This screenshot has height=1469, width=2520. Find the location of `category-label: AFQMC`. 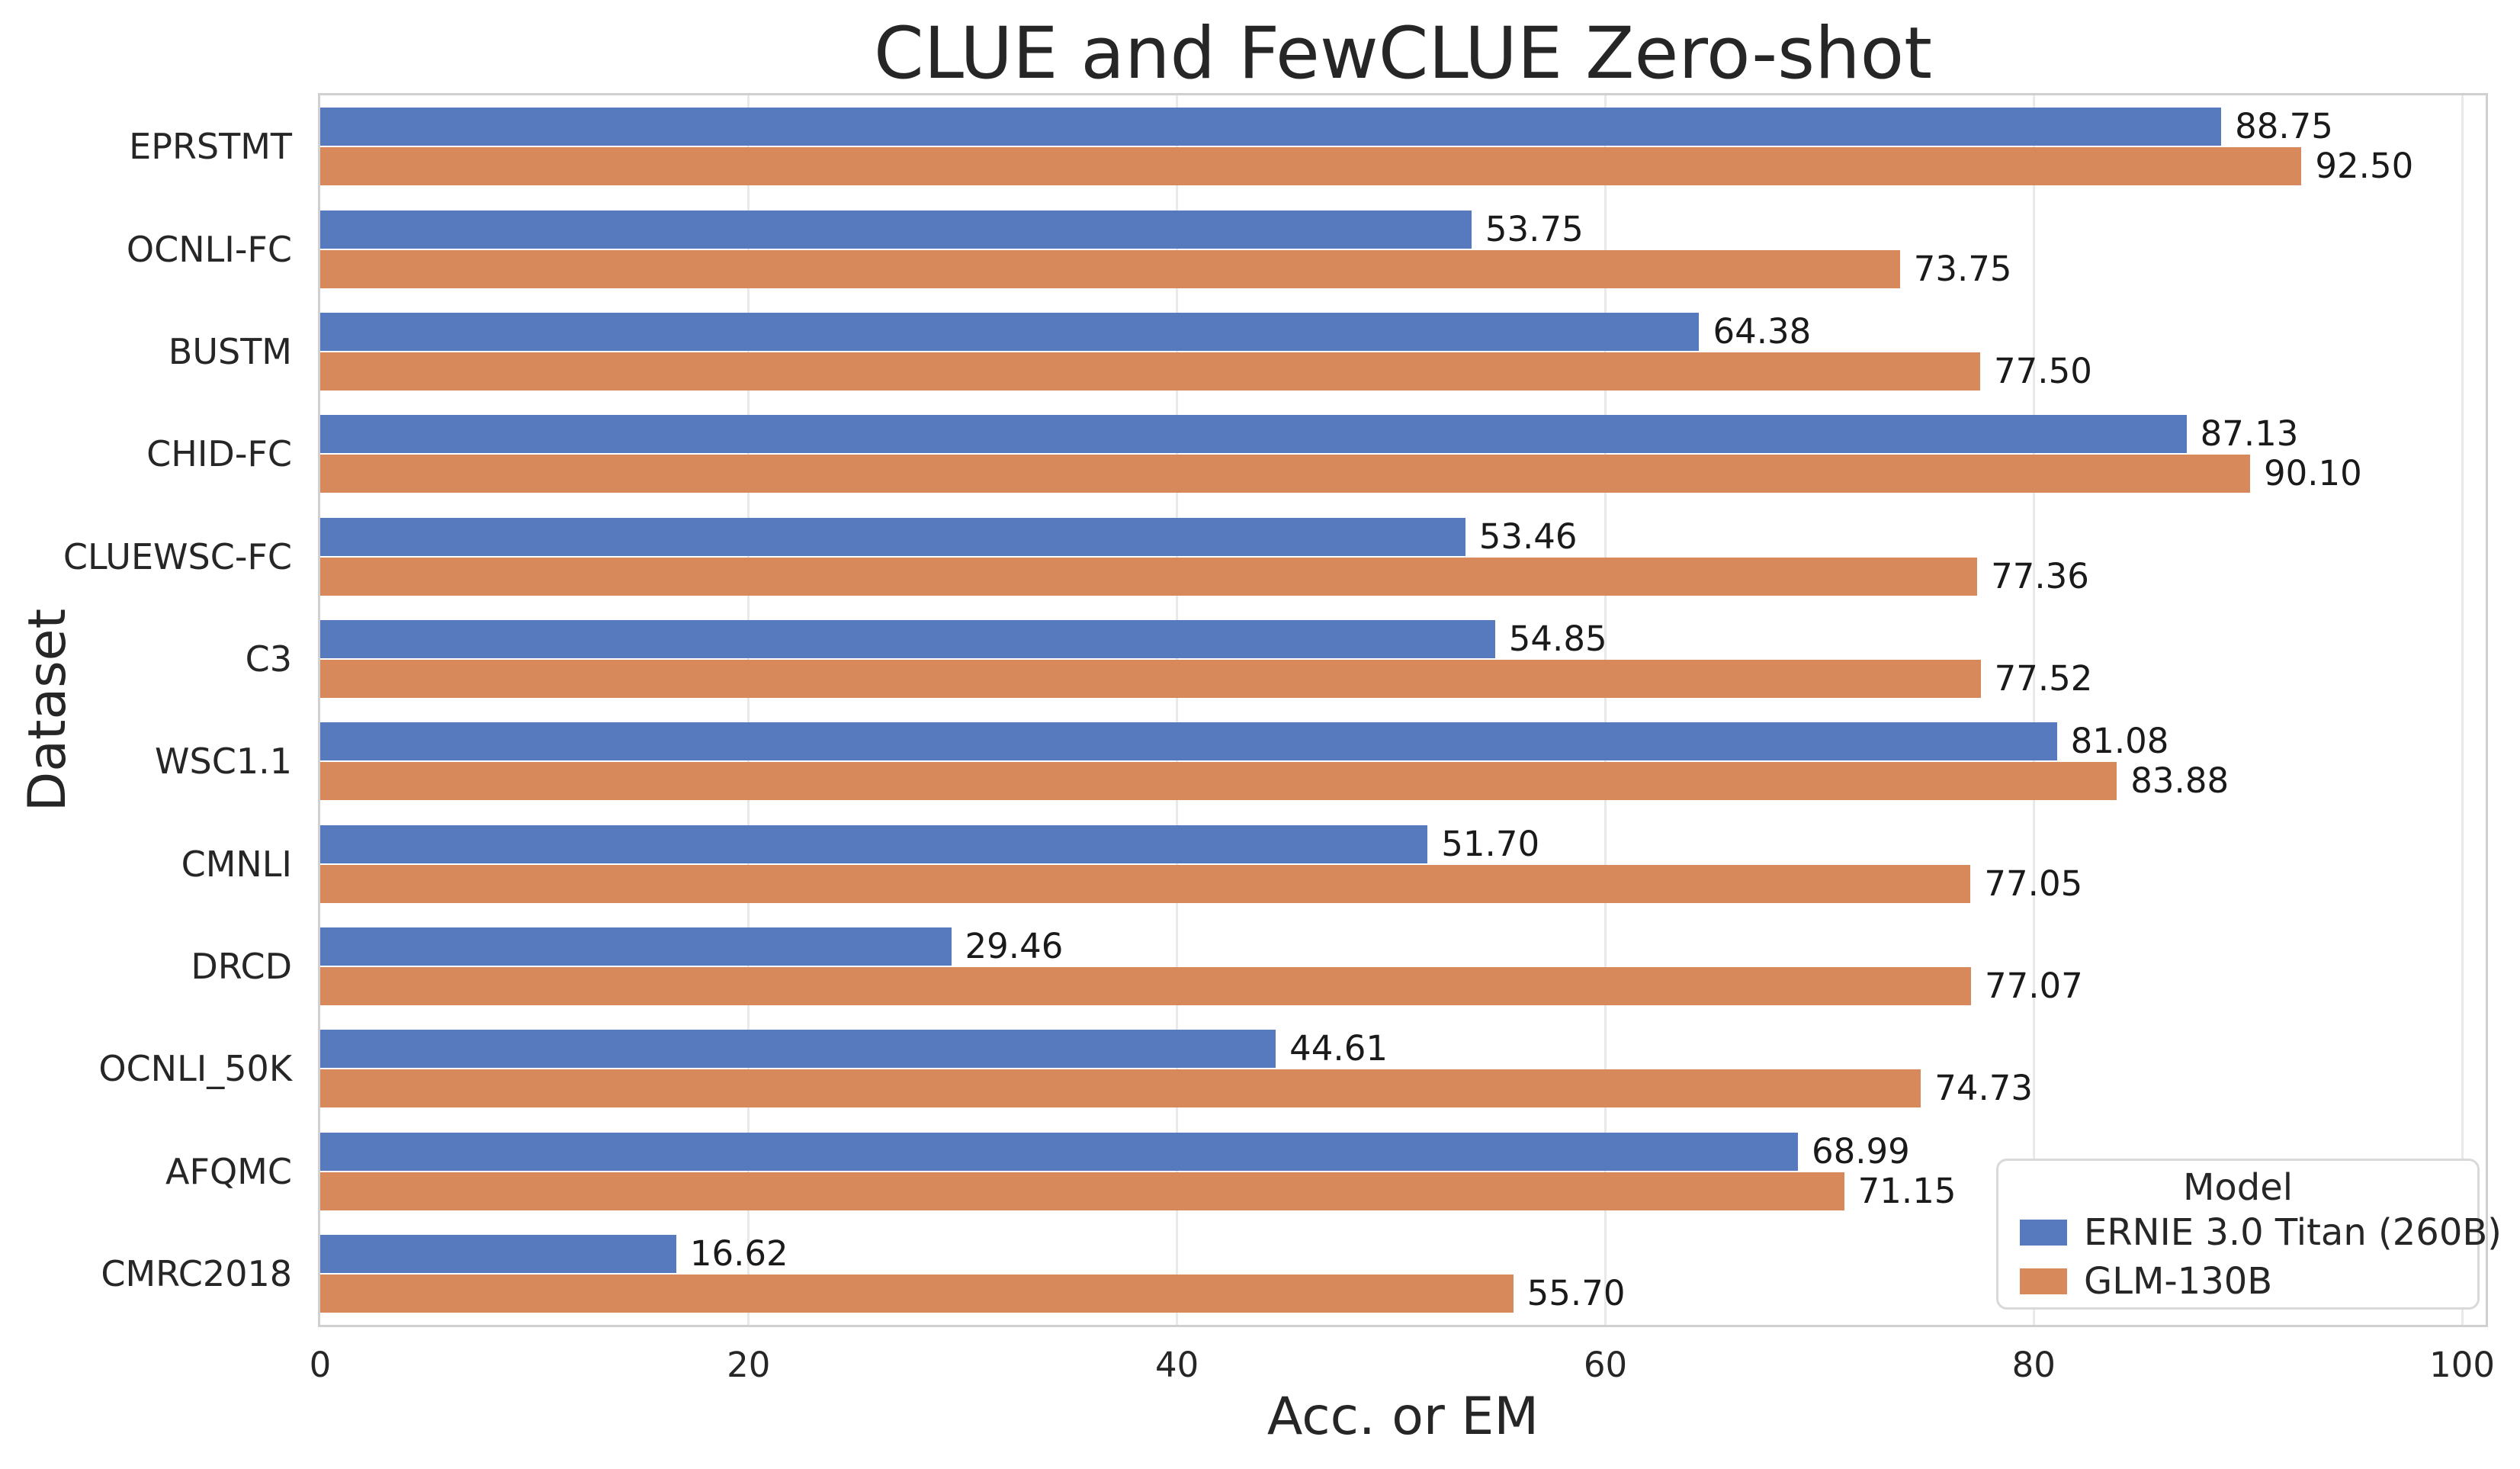

category-label: AFQMC is located at coordinates (228, 1171).